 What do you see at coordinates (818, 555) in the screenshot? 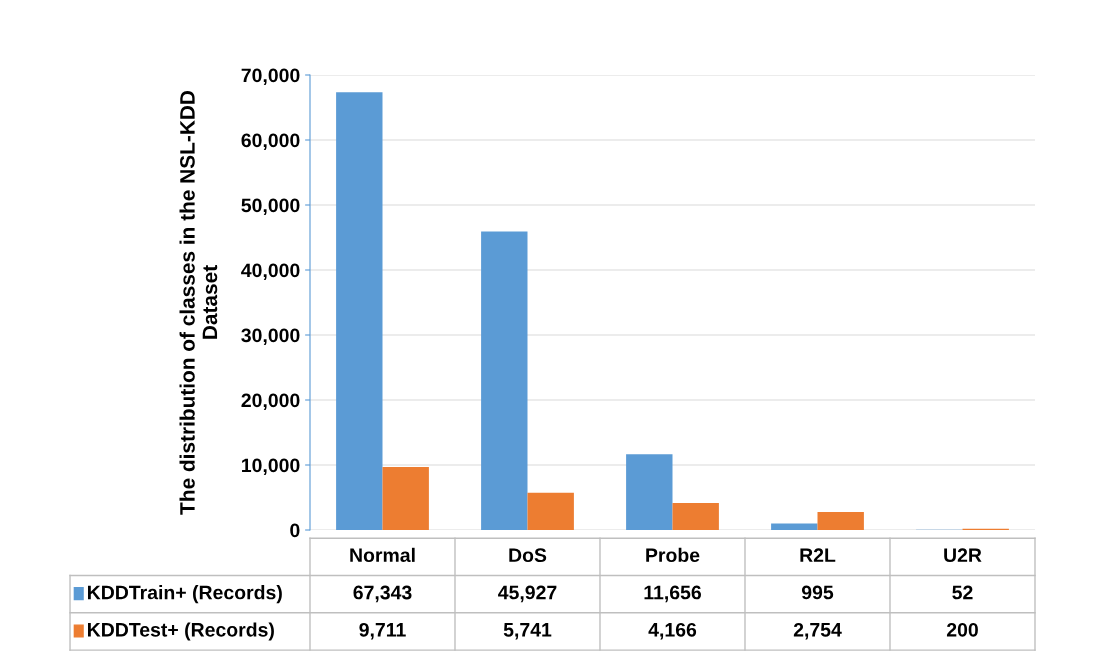
I see `x-tick-label: R2L` at bounding box center [818, 555].